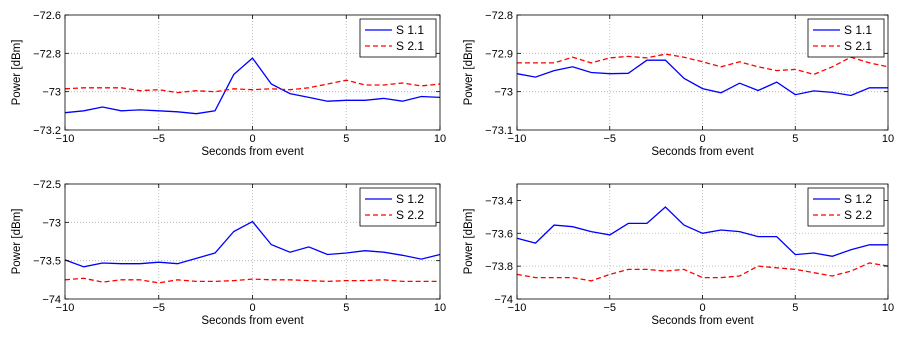 The image size is (897, 337). Describe the element at coordinates (47, 185) in the screenshot. I see `y-tick-label: −72.5` at that location.